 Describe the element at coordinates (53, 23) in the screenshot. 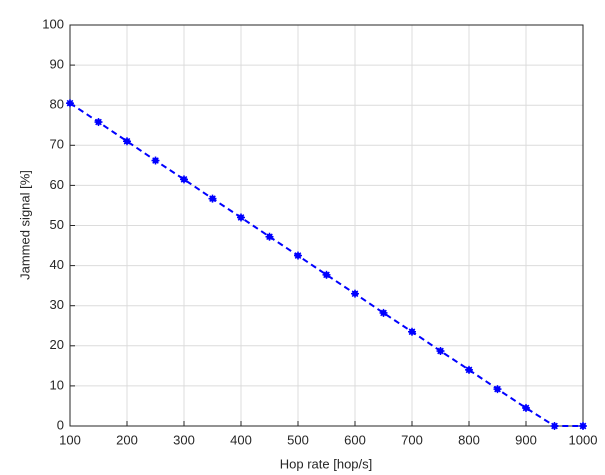

I see `y-tick-label: 100` at that location.